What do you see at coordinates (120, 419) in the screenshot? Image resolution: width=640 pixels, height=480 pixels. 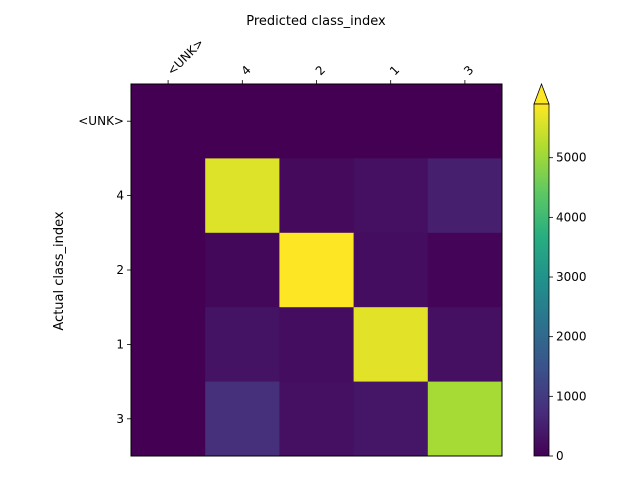 I see `y-tick-label: 3` at bounding box center [120, 419].